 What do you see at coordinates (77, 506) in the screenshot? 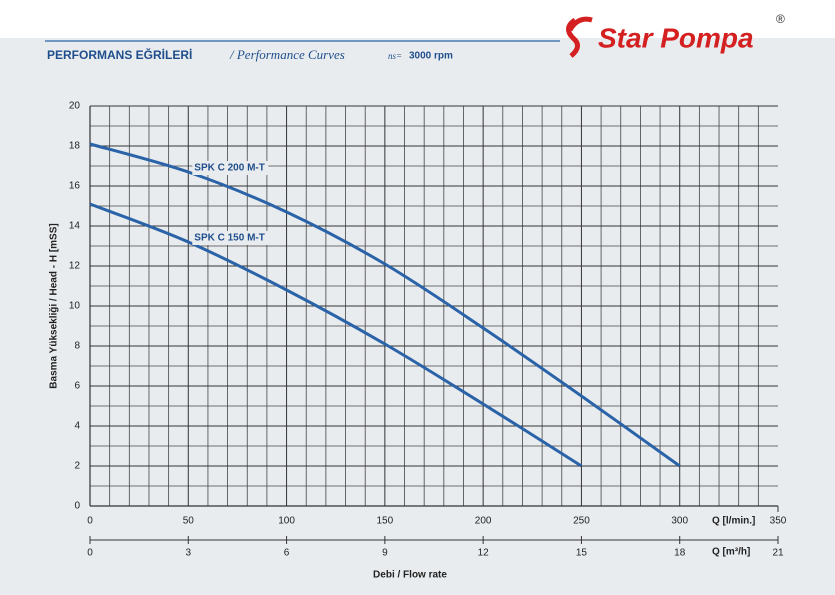
I see `y-tick-label: 0` at bounding box center [77, 506].